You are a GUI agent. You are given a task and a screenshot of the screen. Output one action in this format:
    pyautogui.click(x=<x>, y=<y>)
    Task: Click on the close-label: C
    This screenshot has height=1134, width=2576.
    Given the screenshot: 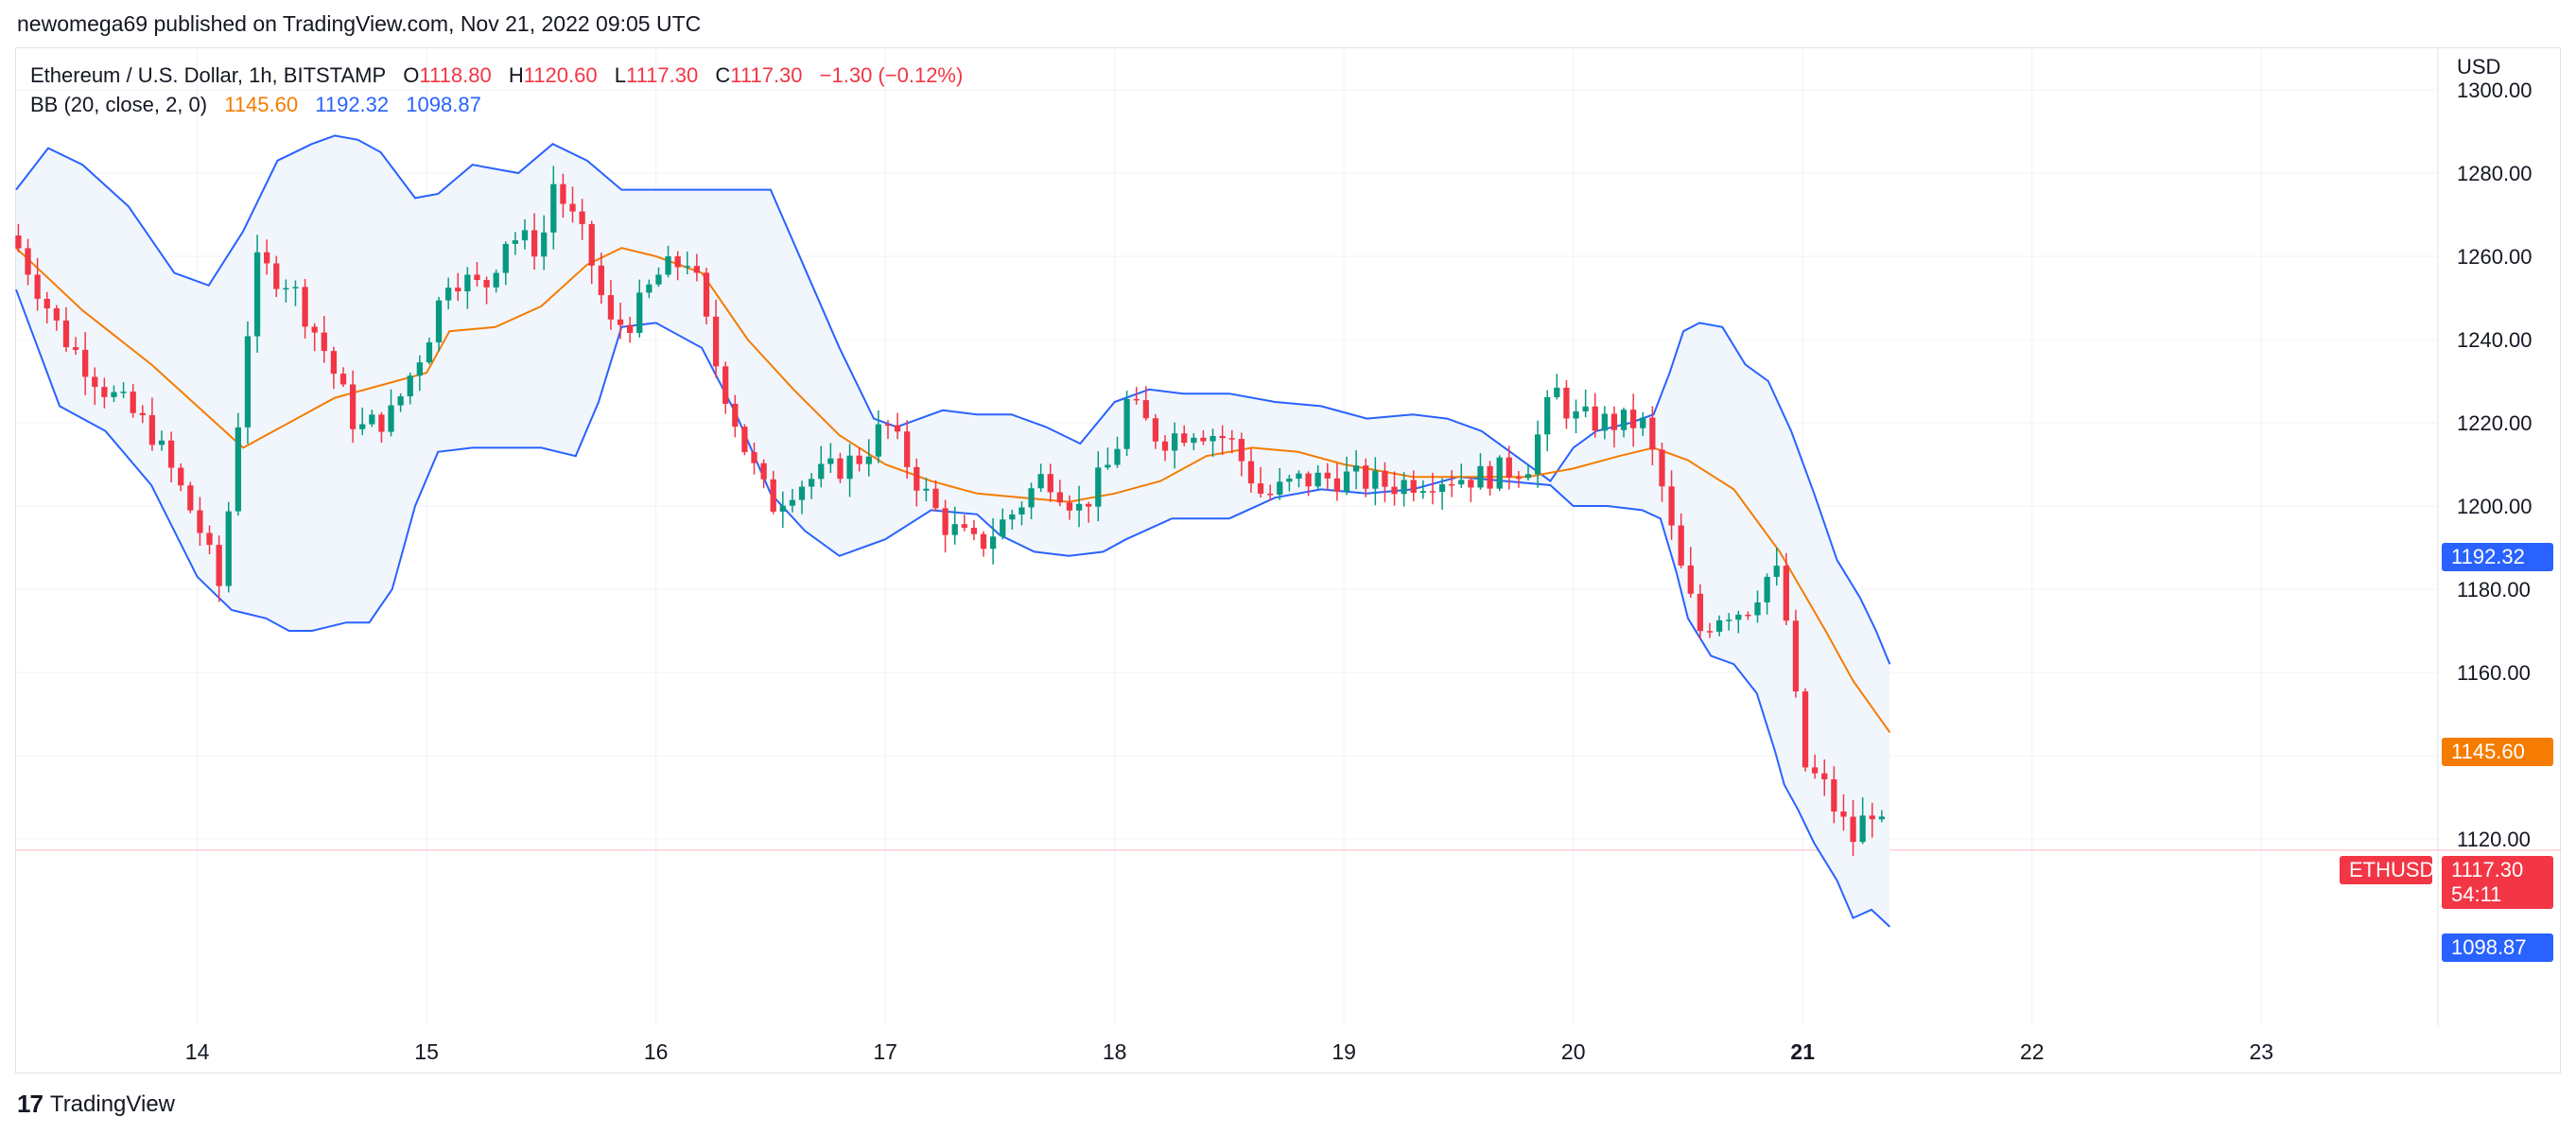 What is the action you would take?
    pyautogui.click(x=723, y=75)
    